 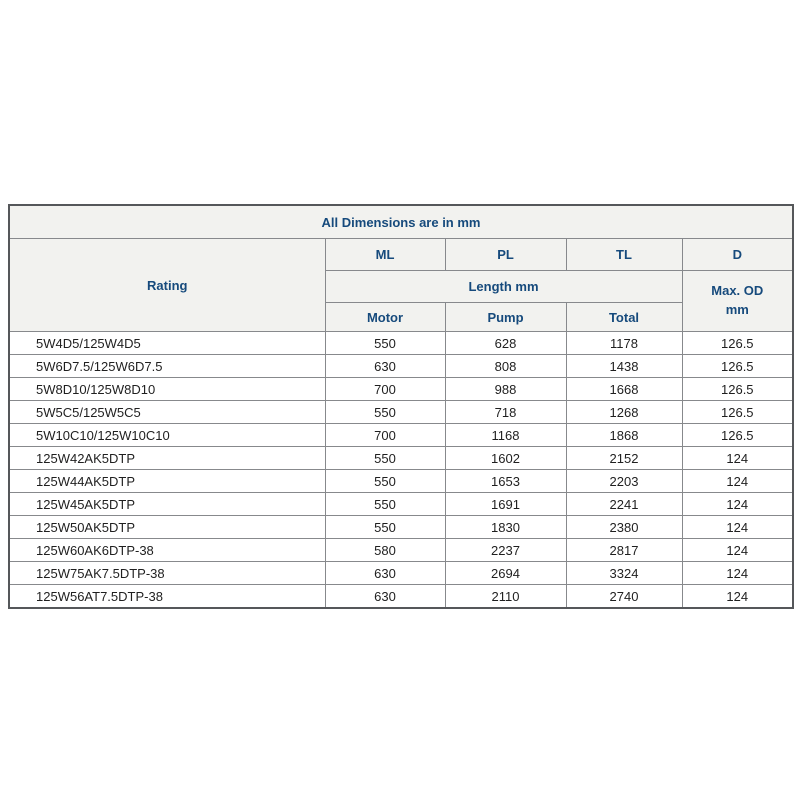 What do you see at coordinates (167, 527) in the screenshot?
I see `rating-value: 125W50AK5DTP` at bounding box center [167, 527].